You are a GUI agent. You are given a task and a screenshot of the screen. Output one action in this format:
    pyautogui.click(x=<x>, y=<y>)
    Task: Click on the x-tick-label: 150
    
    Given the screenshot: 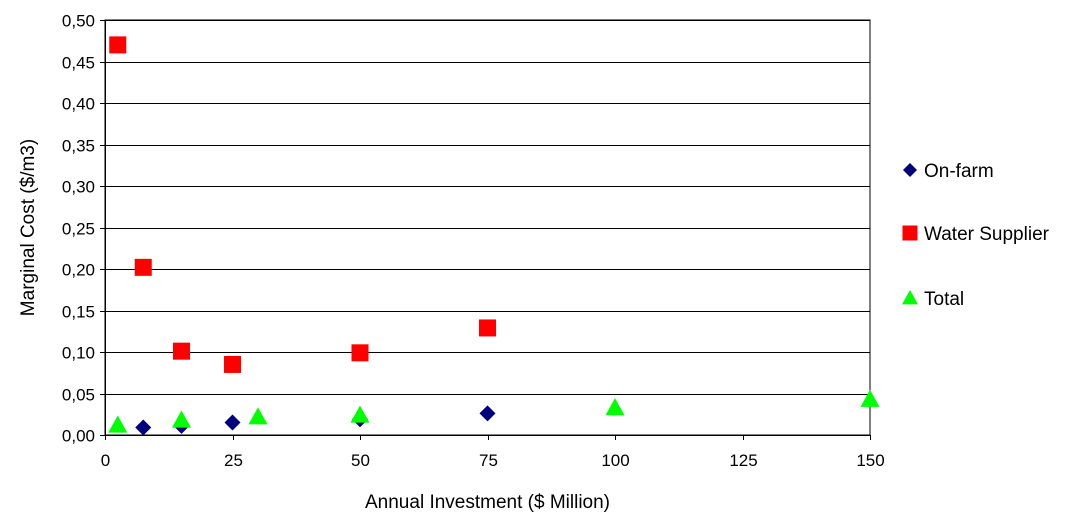 What is the action you would take?
    pyautogui.click(x=870, y=460)
    